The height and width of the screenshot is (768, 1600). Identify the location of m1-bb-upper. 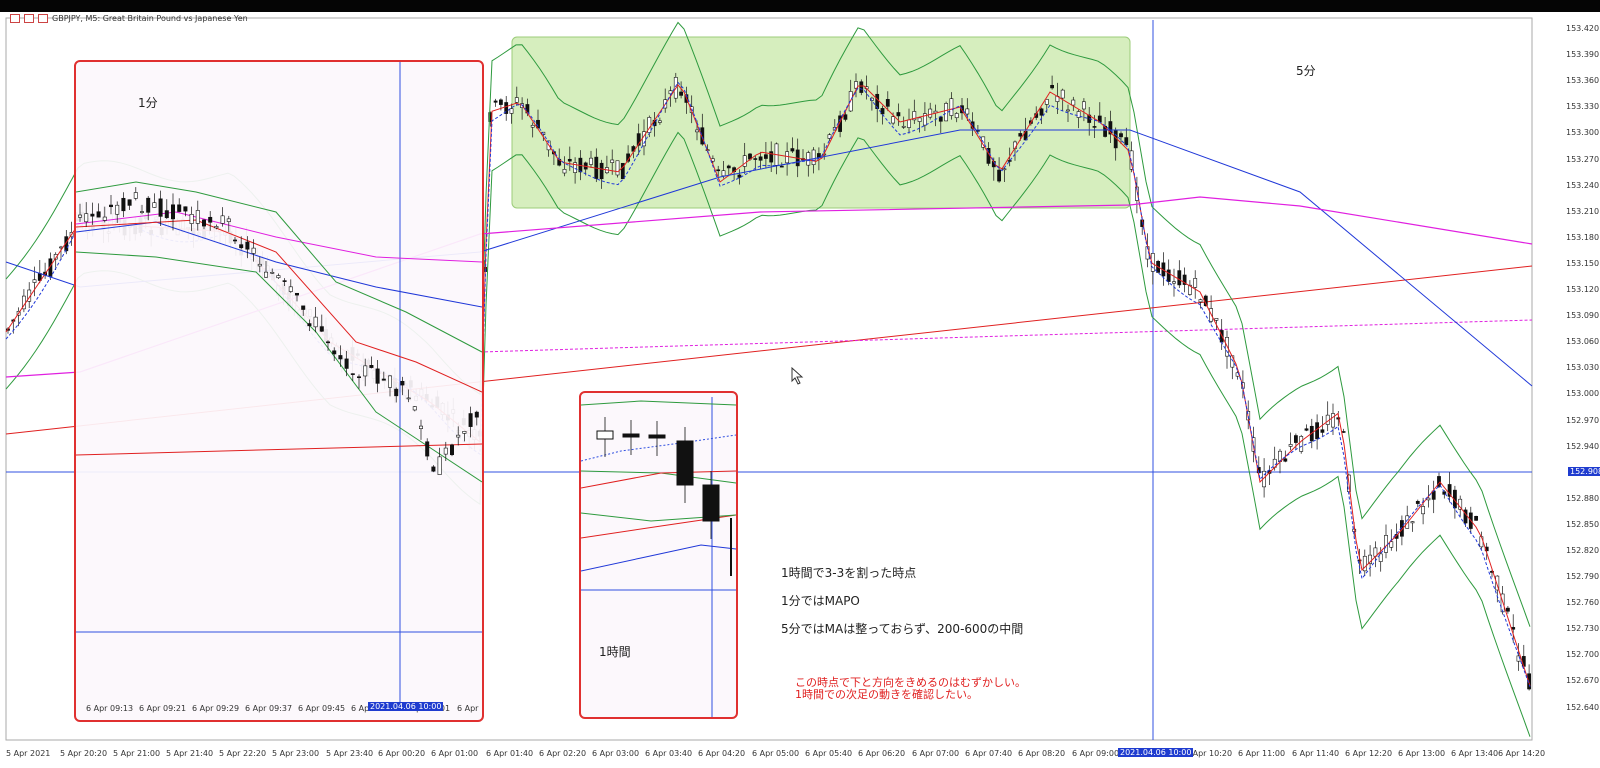
(279, 267).